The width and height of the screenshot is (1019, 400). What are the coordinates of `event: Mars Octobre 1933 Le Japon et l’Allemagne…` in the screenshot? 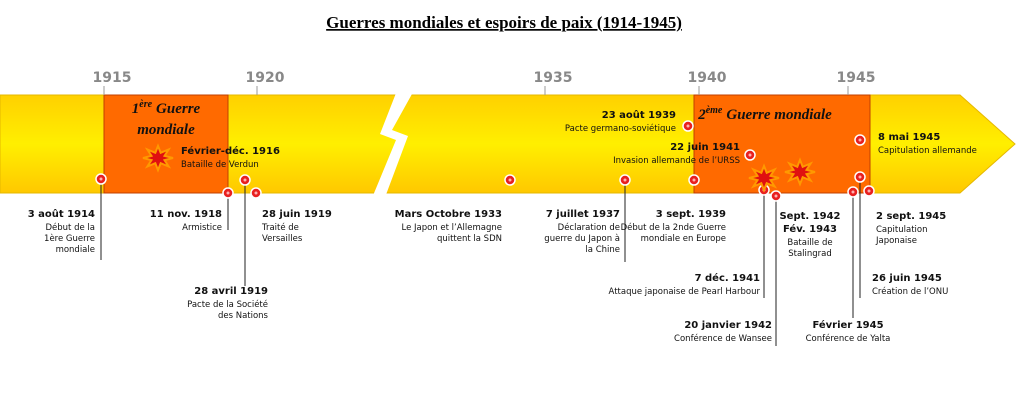 It's located at (455, 209).